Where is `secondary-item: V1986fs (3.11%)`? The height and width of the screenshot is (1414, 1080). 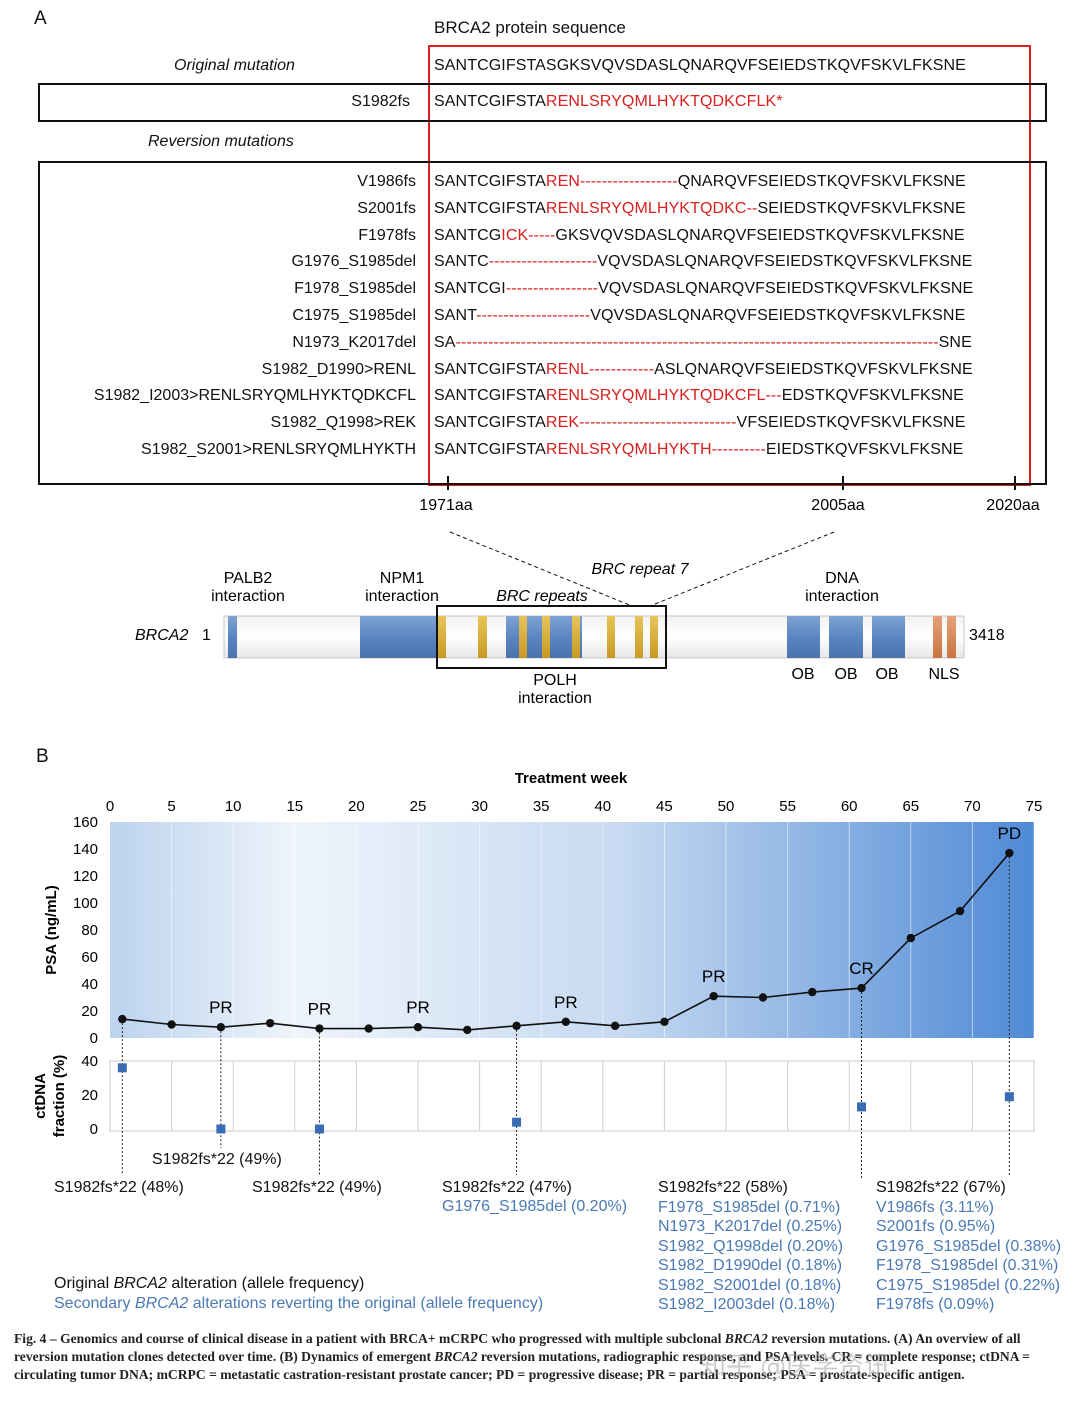 secondary-item: V1986fs (3.11%) is located at coordinates (935, 1207).